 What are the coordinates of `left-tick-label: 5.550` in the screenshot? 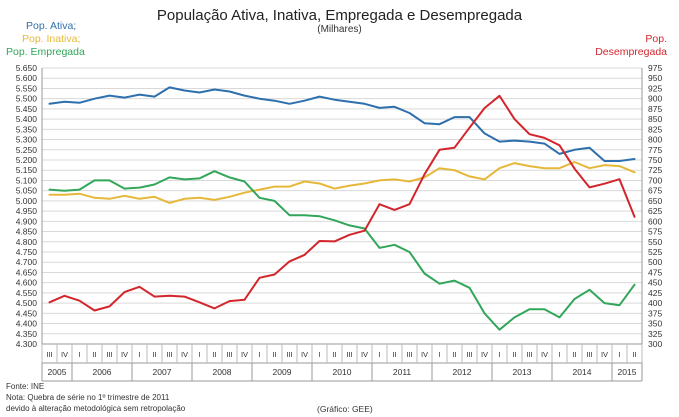 It's located at (27, 88).